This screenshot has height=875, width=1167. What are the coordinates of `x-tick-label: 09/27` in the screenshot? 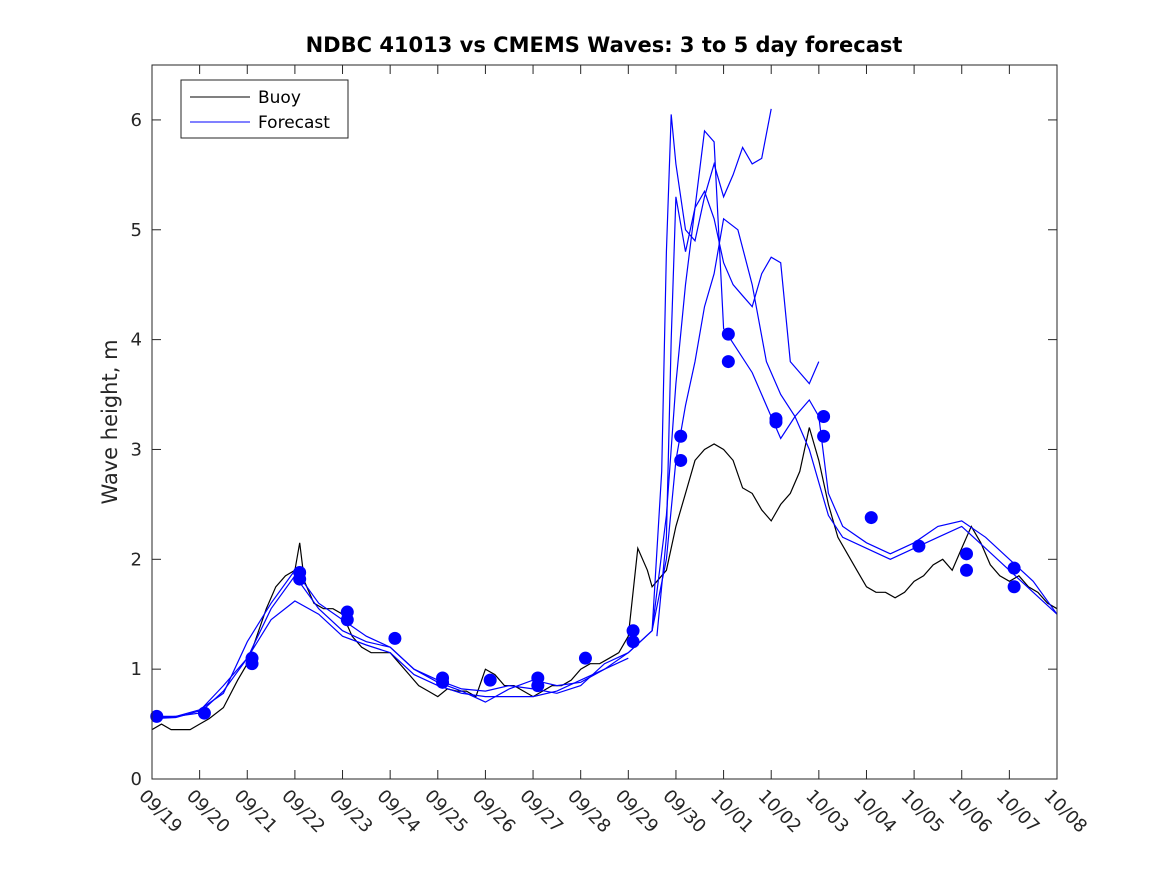 It's located at (542, 812).